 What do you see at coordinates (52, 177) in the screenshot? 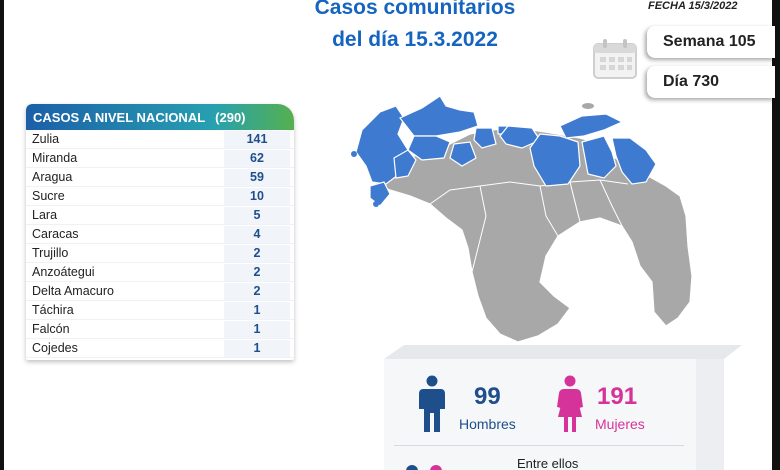
I see `state-name: Aragua` at bounding box center [52, 177].